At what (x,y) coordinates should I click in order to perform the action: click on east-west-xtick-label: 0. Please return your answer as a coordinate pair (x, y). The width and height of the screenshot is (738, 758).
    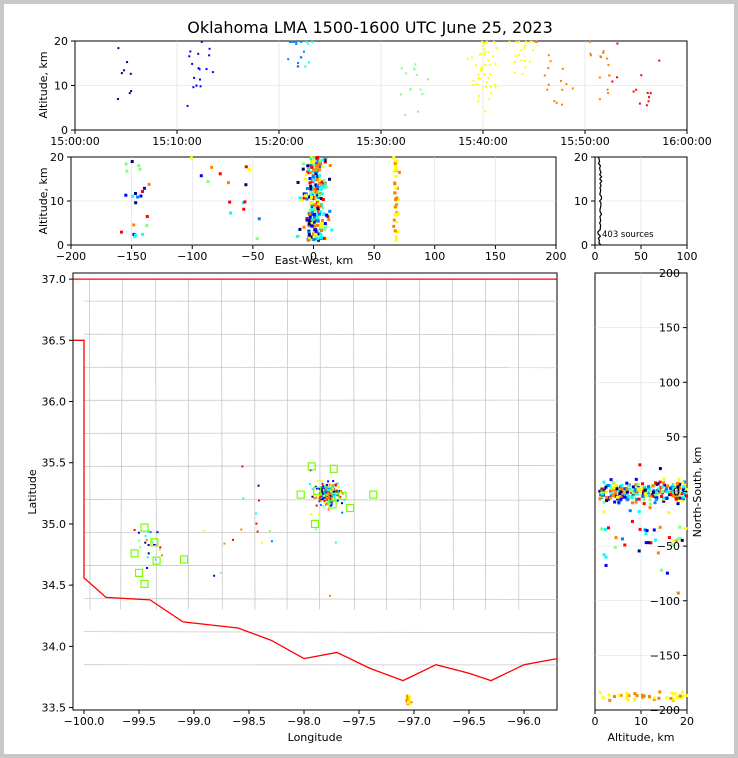
    Looking at the image, I should click on (313, 256).